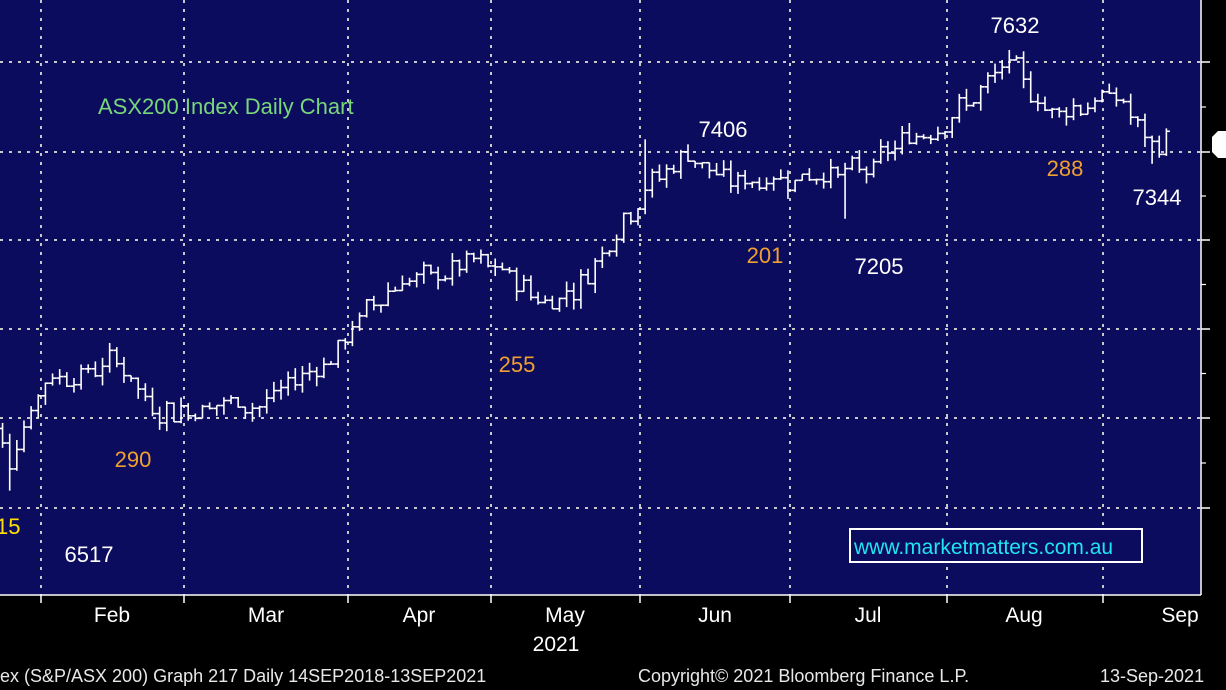  Describe the element at coordinates (133, 459) in the screenshot. I see `annotation-290: 290` at that location.